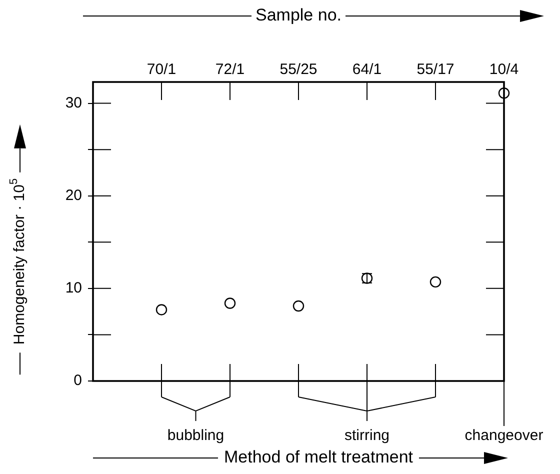 This screenshot has height=474, width=560. What do you see at coordinates (230, 69) in the screenshot?
I see `x-tick-label: 72/1` at bounding box center [230, 69].